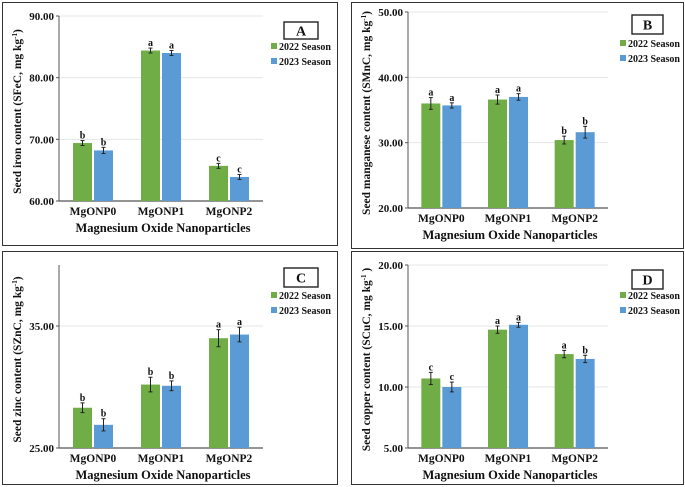  What do you see at coordinates (366, 113) in the screenshot?
I see `y-axis-title: Seed manganese content (SMnC, mg kg-1)` at bounding box center [366, 113].